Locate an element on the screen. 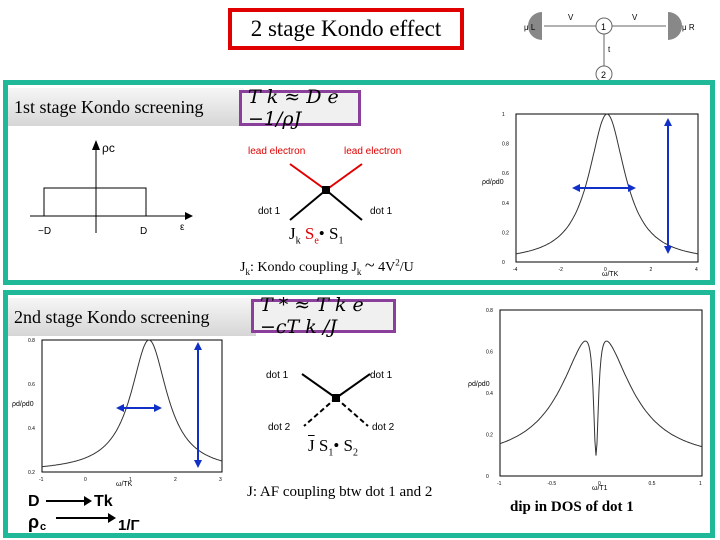 The height and width of the screenshot is (540, 720). plot1-arrow-right-head is located at coordinates (632, 188).